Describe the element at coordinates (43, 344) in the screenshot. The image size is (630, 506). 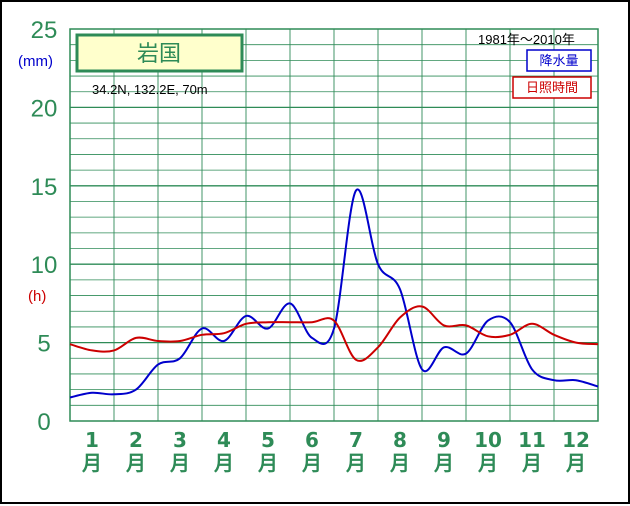
I see `y-tick-label: 5` at that location.